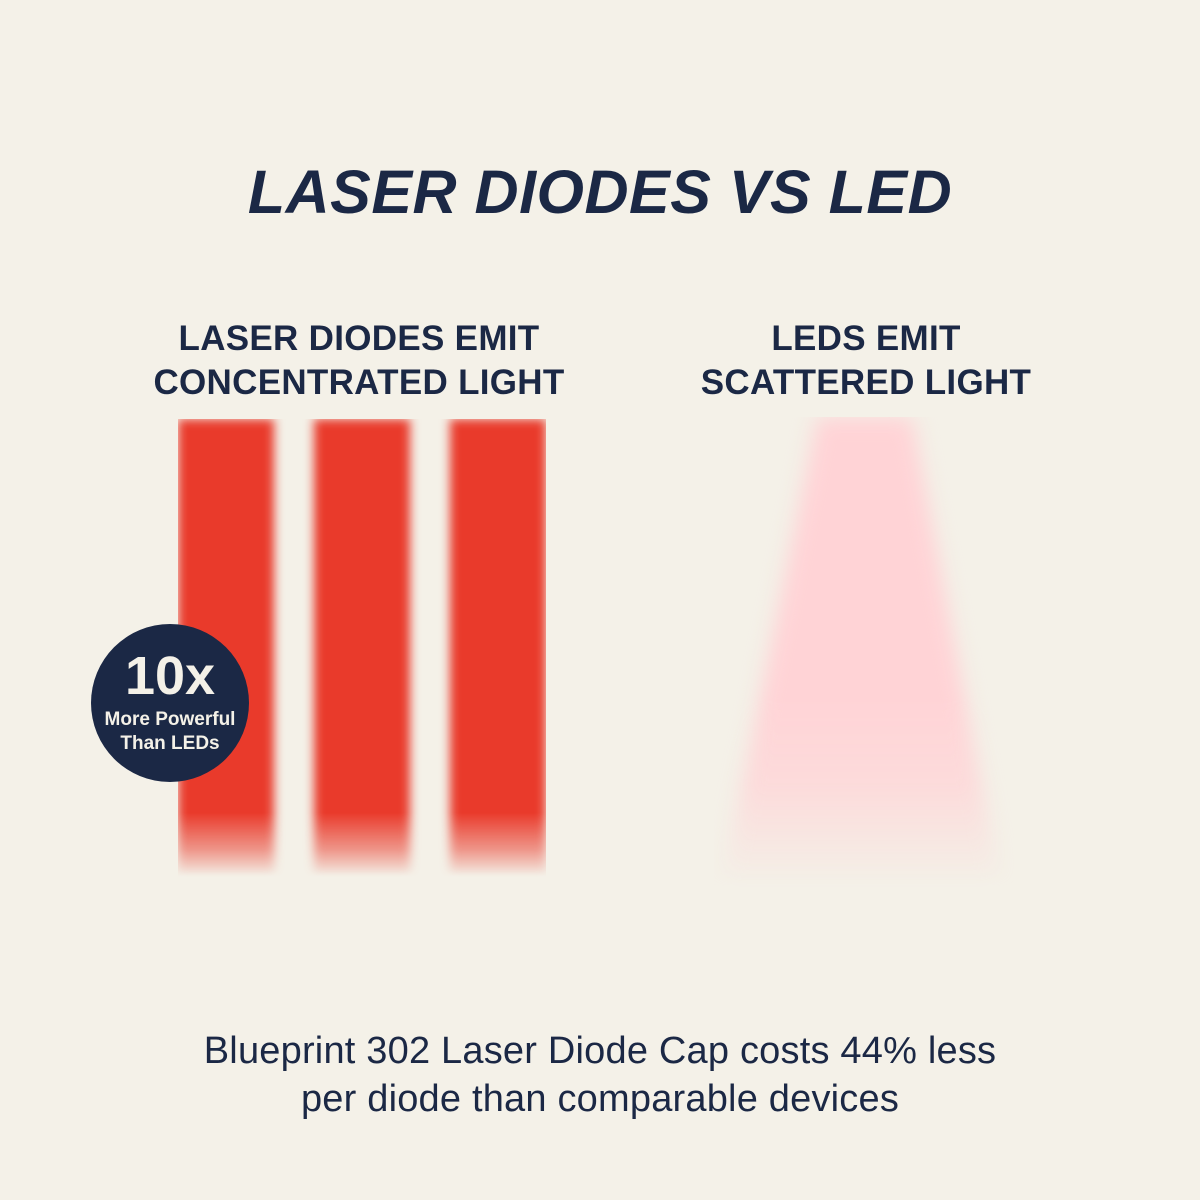 Image resolution: width=1200 pixels, height=1200 pixels. I want to click on leds-heading-line2: SCATTERED LIGHT, so click(866, 383).